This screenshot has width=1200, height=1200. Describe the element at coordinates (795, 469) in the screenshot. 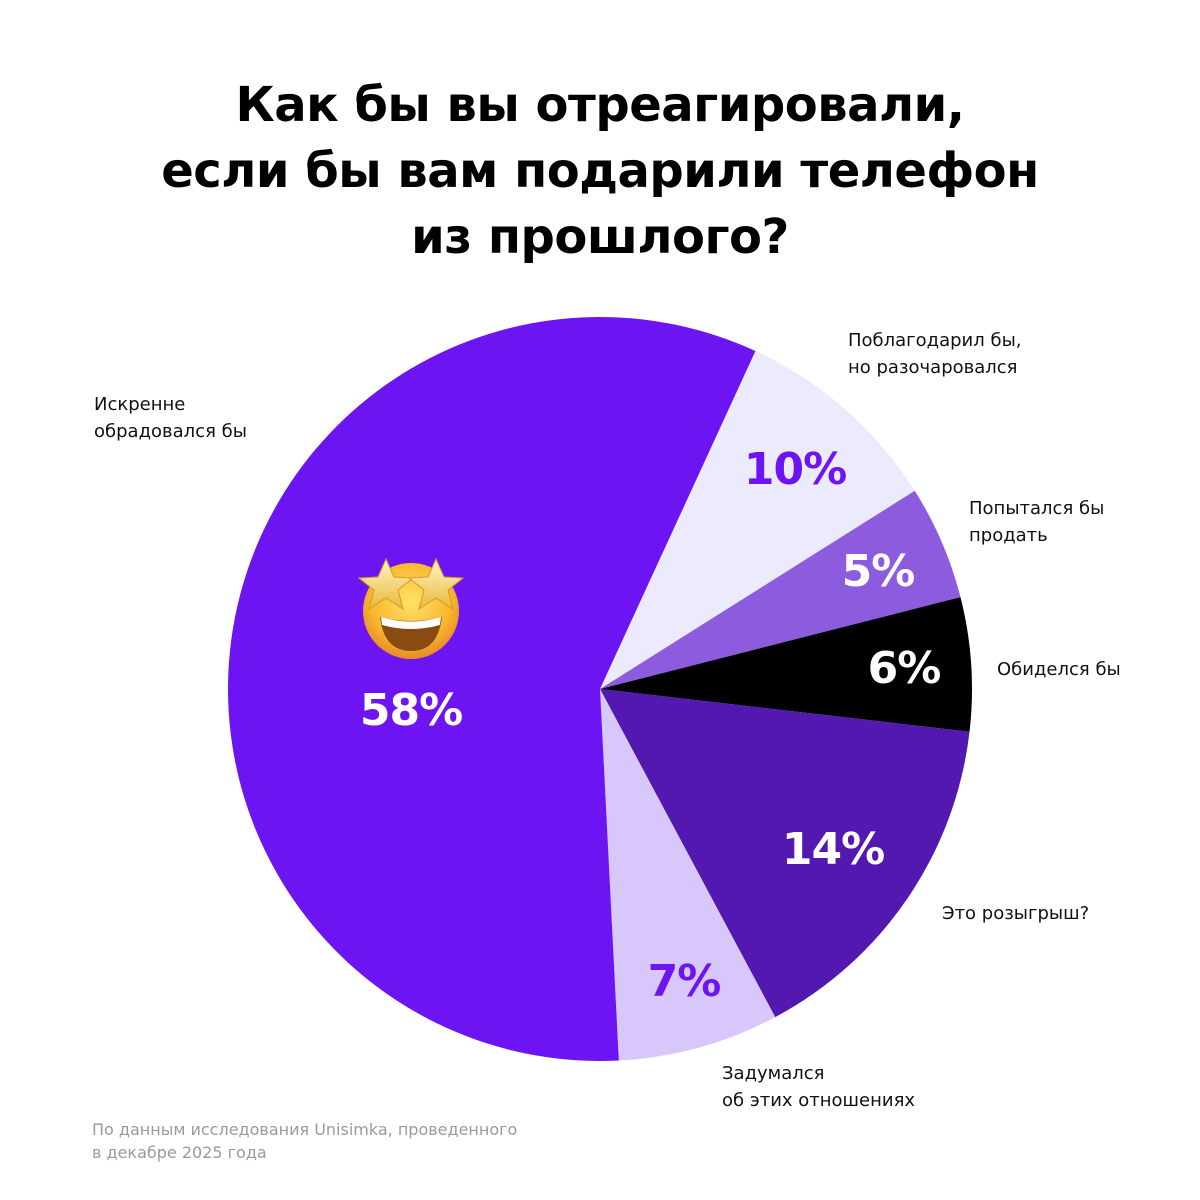

I see `slice-value-10: 10%` at that location.